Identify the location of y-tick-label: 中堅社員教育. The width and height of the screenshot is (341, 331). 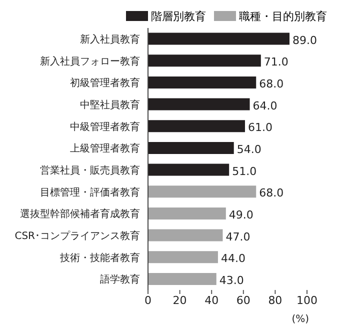
(110, 104).